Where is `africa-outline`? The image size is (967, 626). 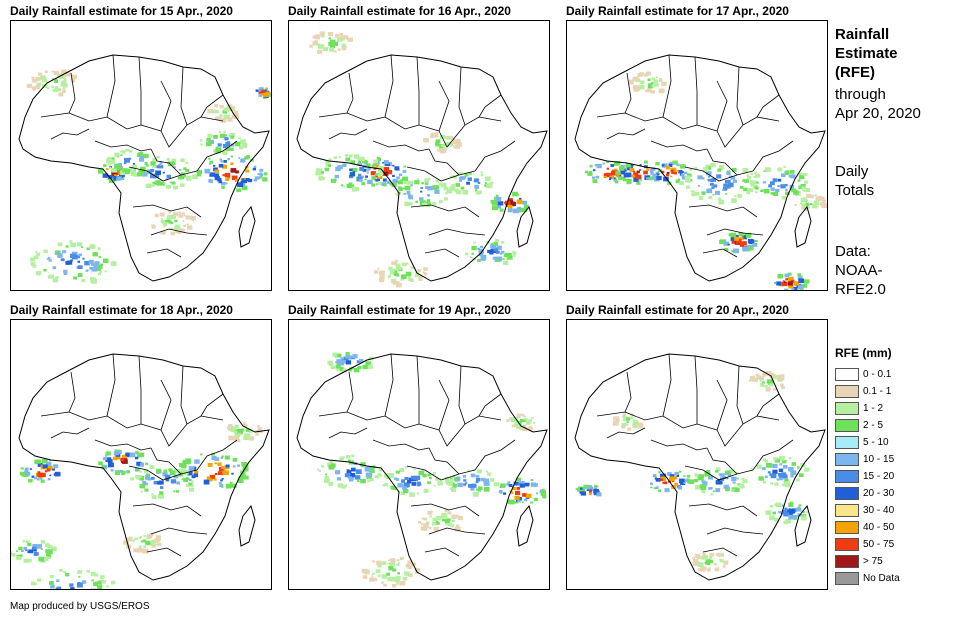 africa-outline is located at coordinates (700, 467).